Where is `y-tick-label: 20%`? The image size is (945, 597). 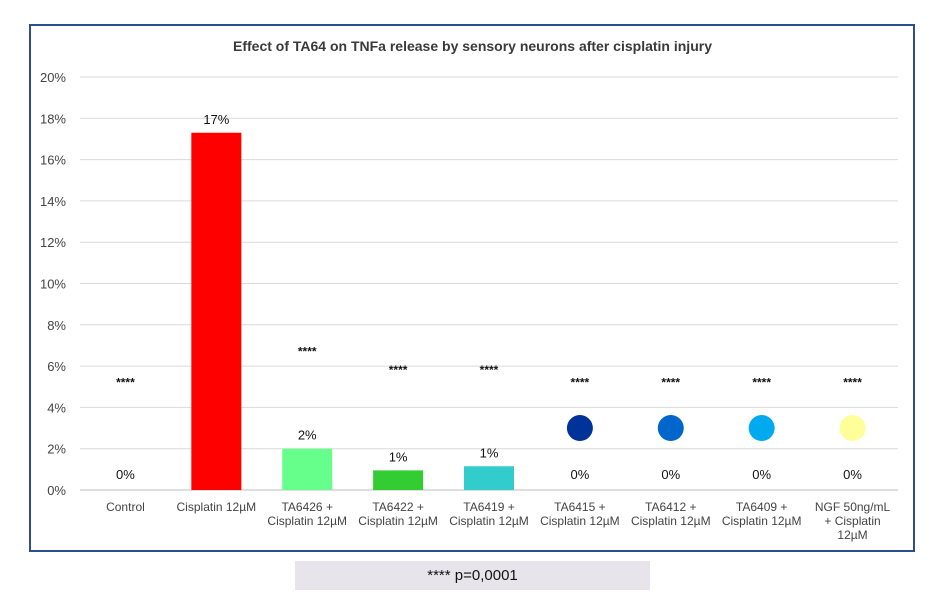 y-tick-label: 20% is located at coordinates (53, 77).